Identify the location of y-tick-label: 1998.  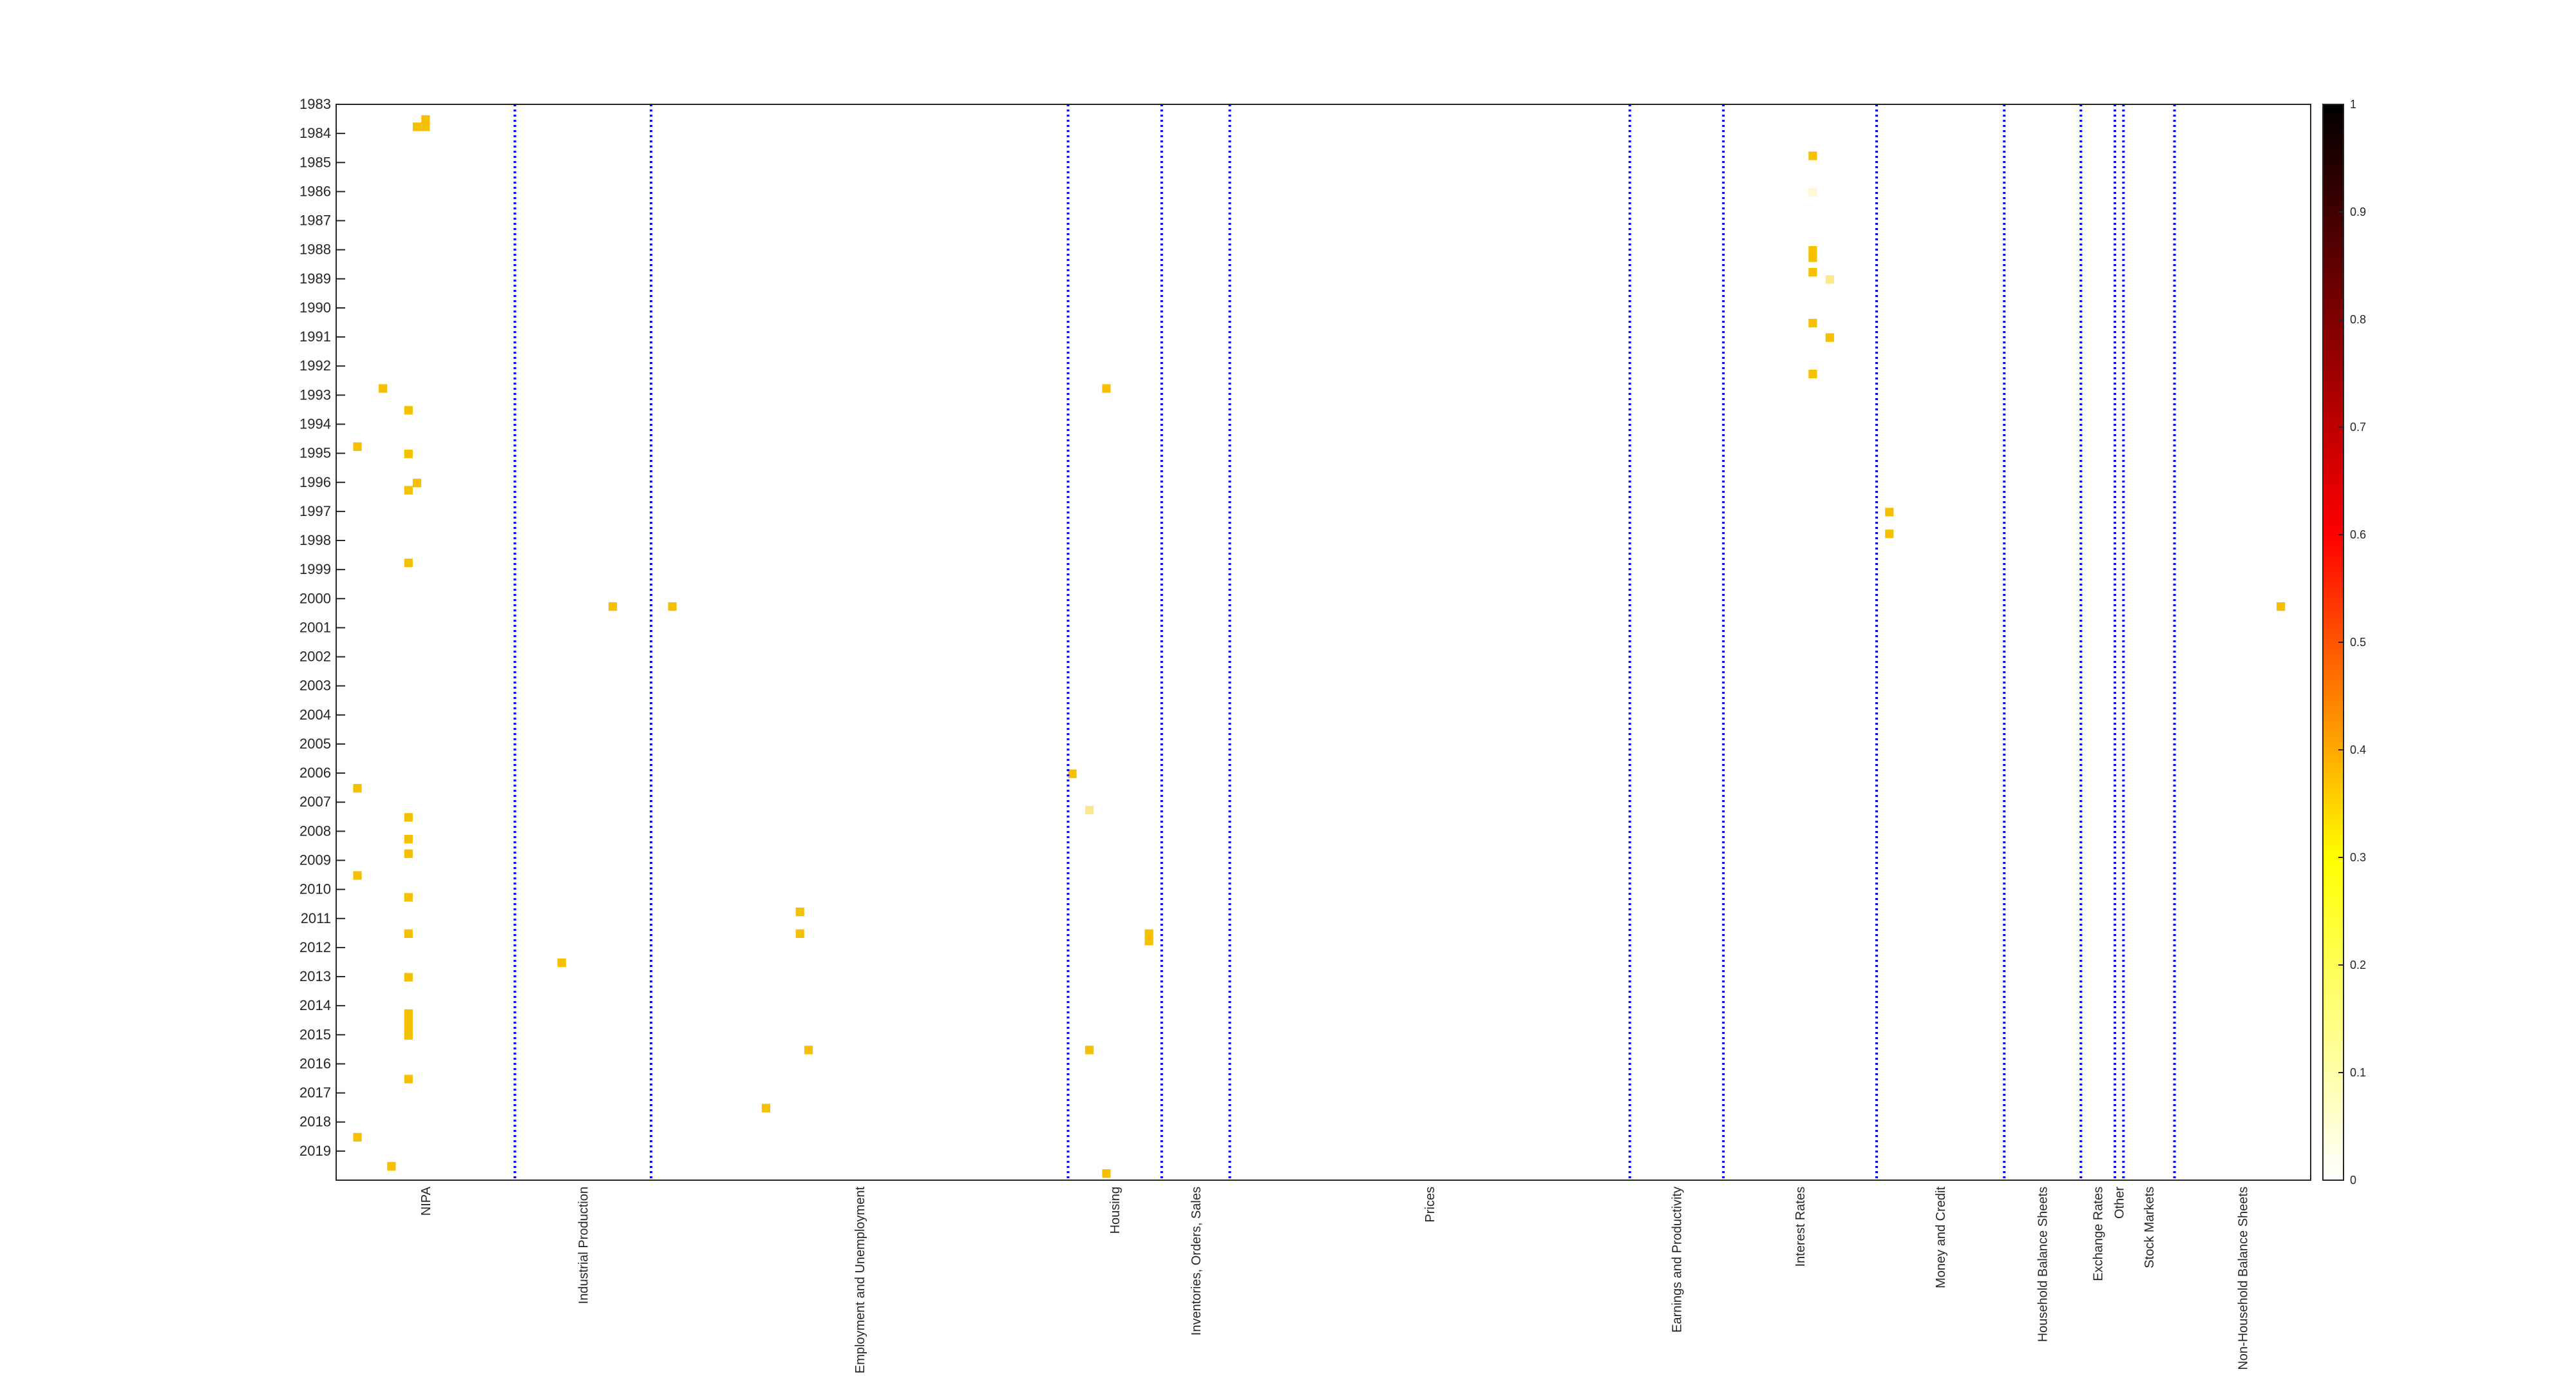
(315, 540).